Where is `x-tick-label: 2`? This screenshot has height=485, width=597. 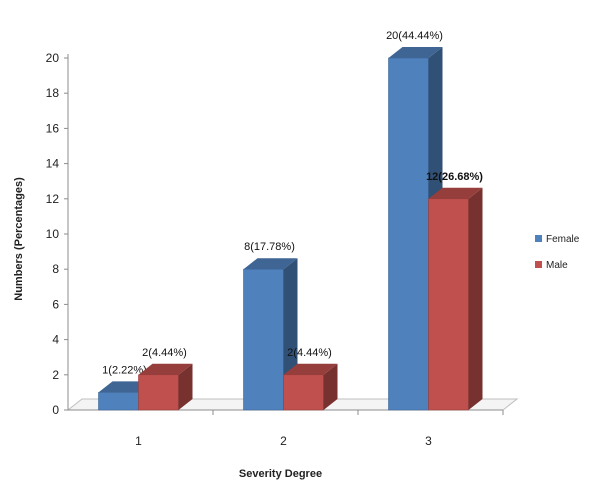
x-tick-label: 2 is located at coordinates (283, 441).